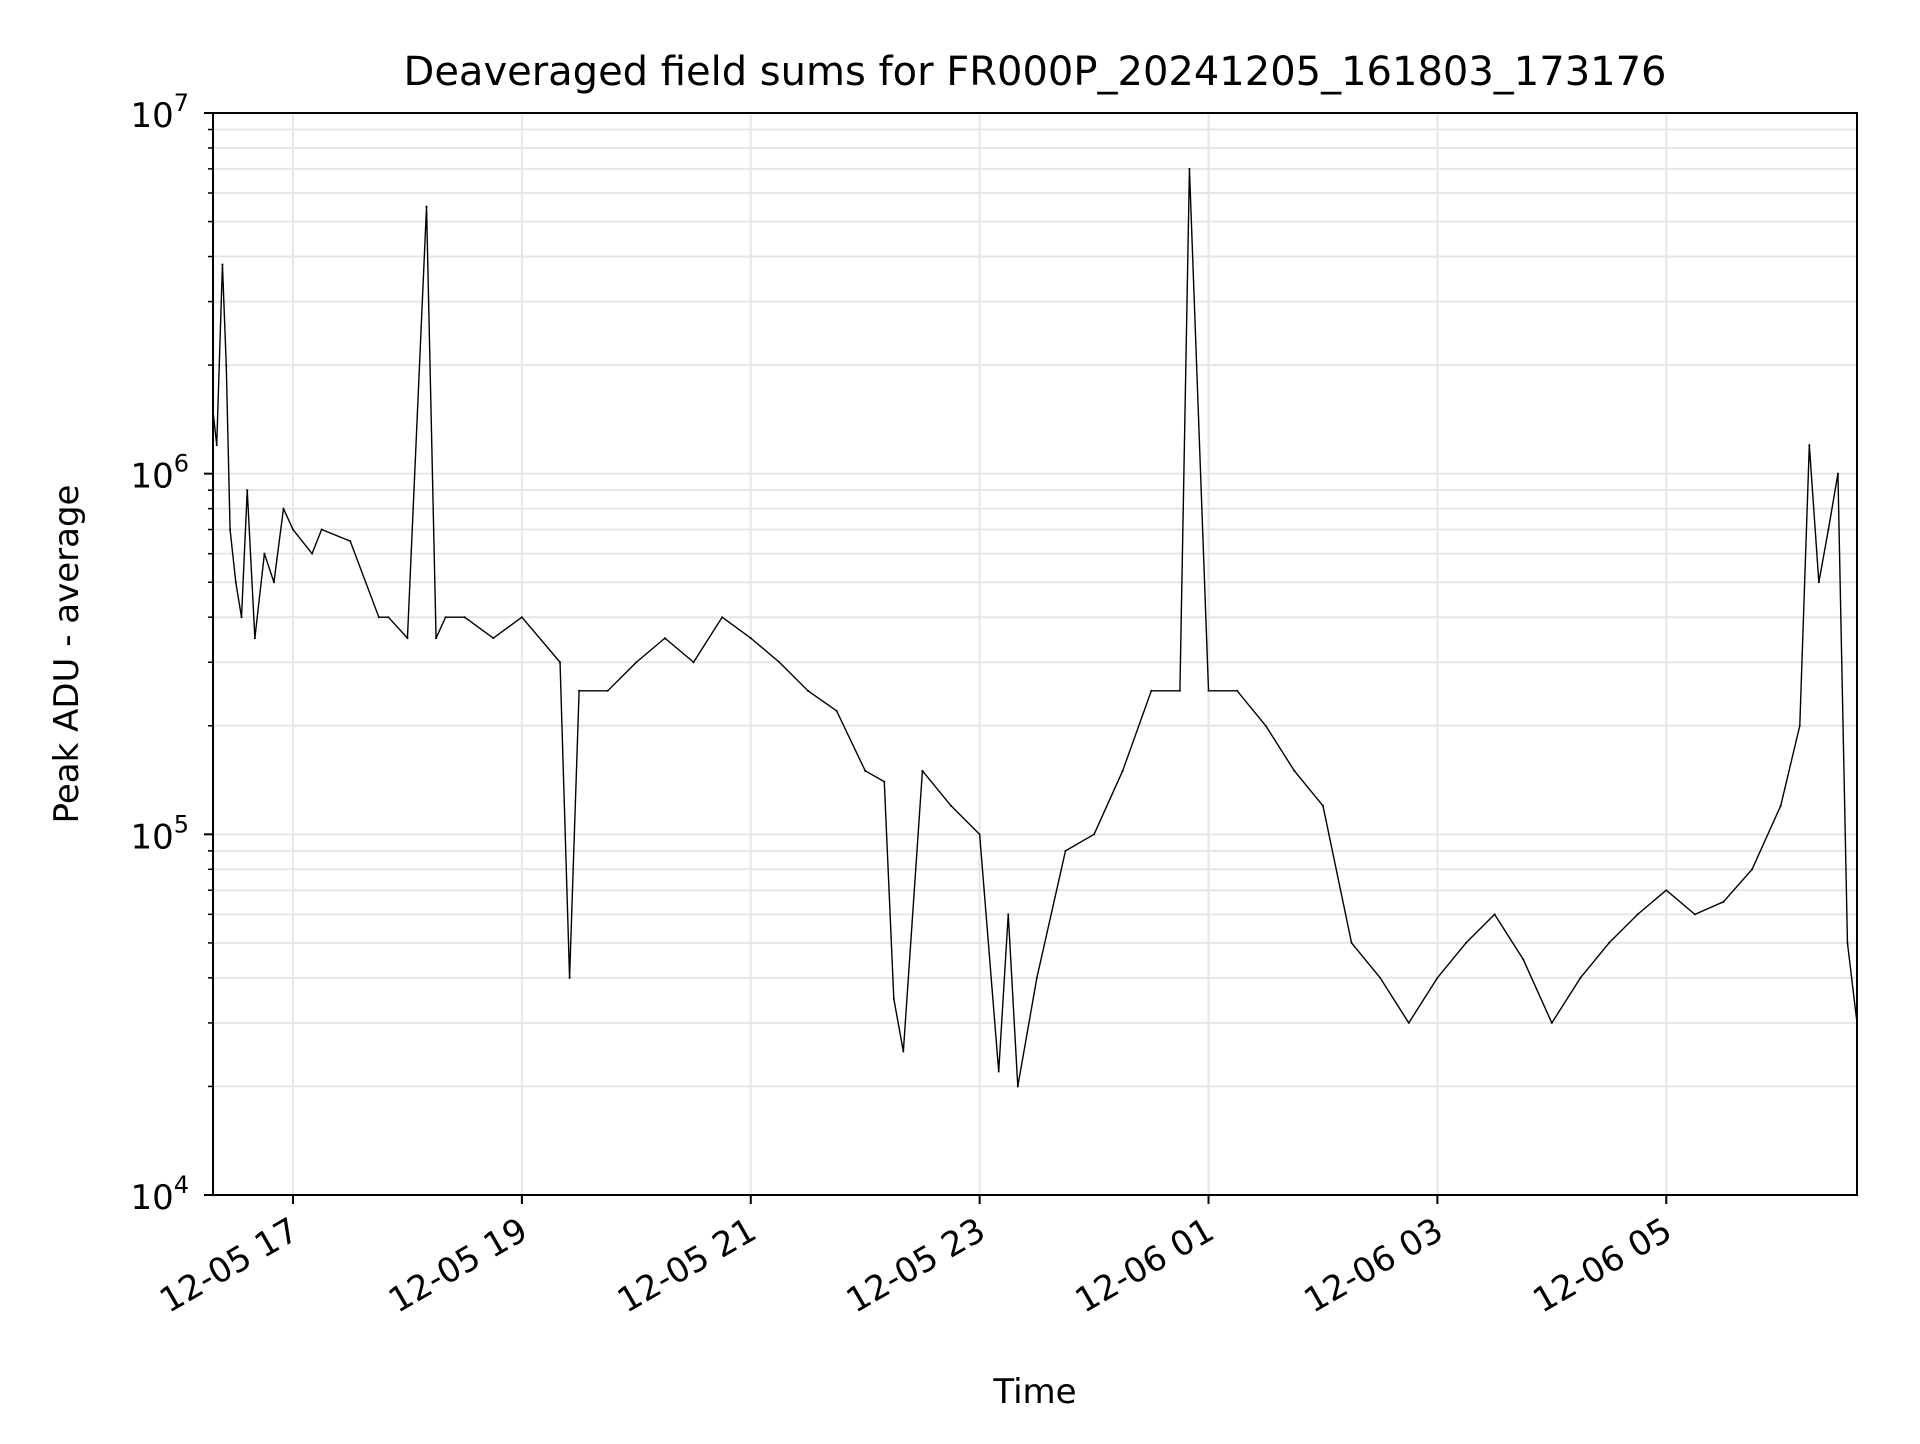 The width and height of the screenshot is (1920, 1444). Describe the element at coordinates (181, 103) in the screenshot. I see `y-tick-label-exponent: 7` at that location.